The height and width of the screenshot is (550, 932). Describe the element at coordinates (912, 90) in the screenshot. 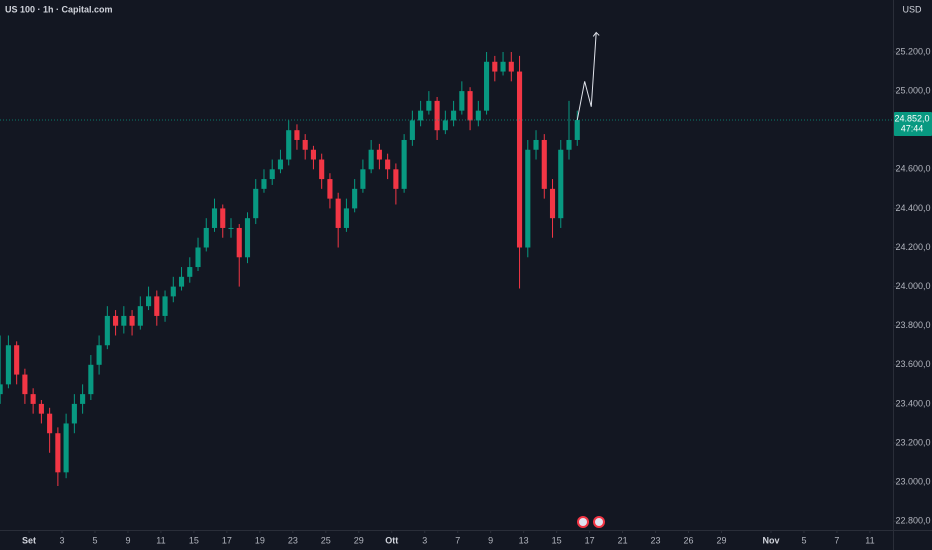

I see `y-tick-label: 25.000,0` at that location.